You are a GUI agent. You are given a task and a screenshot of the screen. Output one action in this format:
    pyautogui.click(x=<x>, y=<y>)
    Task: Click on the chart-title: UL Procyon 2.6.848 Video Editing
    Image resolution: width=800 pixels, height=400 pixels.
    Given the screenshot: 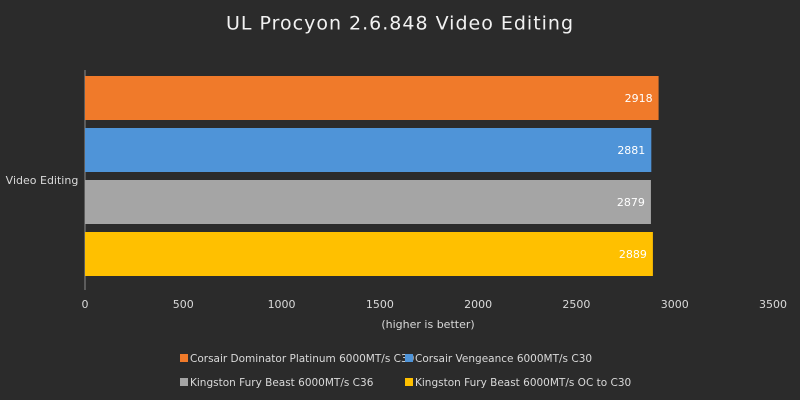 What is the action you would take?
    pyautogui.click(x=400, y=24)
    